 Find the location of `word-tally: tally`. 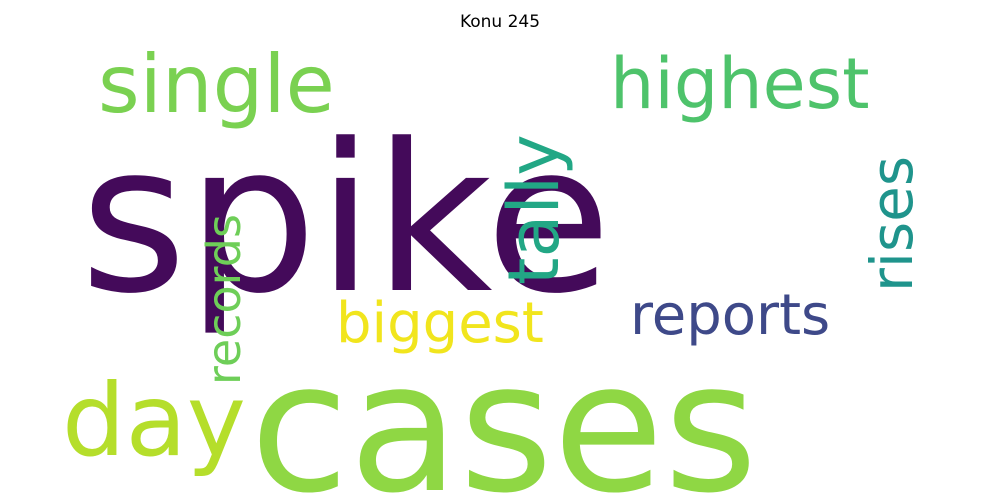

word-tally: tally is located at coordinates (534, 209).